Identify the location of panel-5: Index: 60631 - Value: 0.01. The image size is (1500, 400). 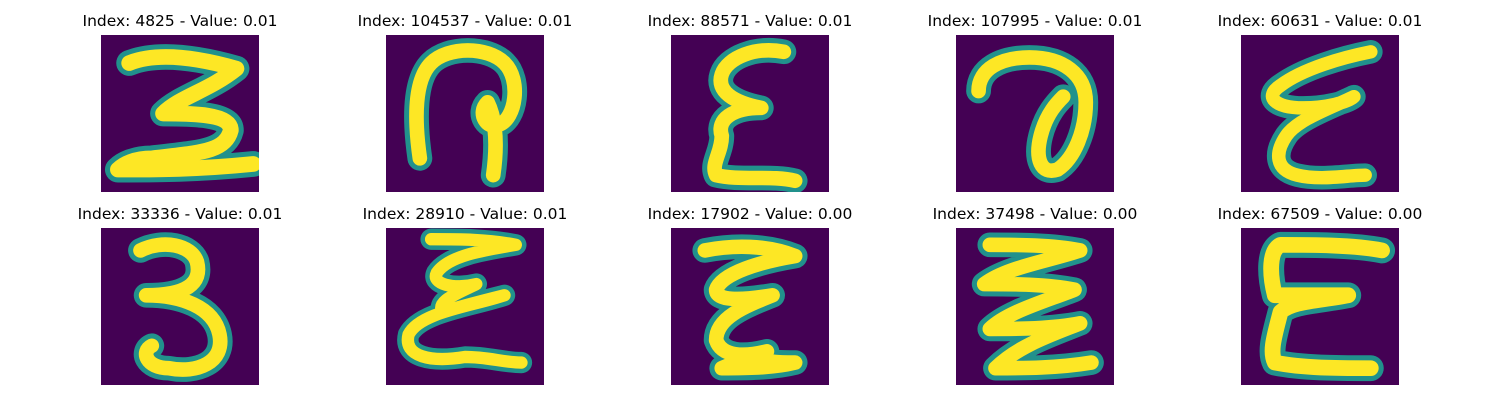
(1320, 97).